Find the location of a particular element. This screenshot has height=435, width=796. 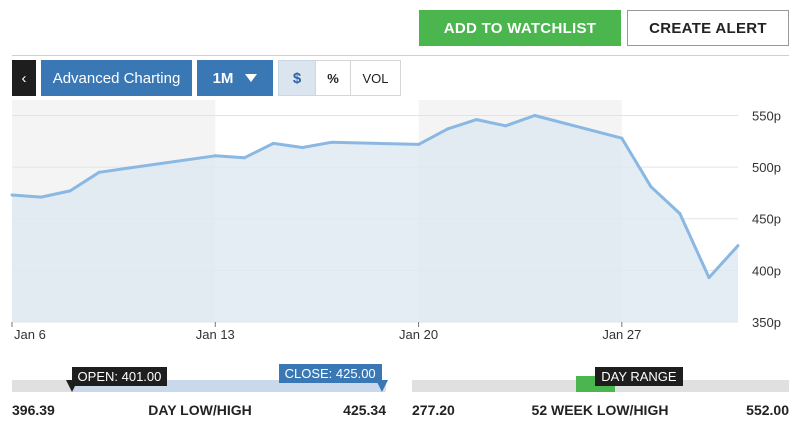

y-tick-label: 350p is located at coordinates (766, 322).